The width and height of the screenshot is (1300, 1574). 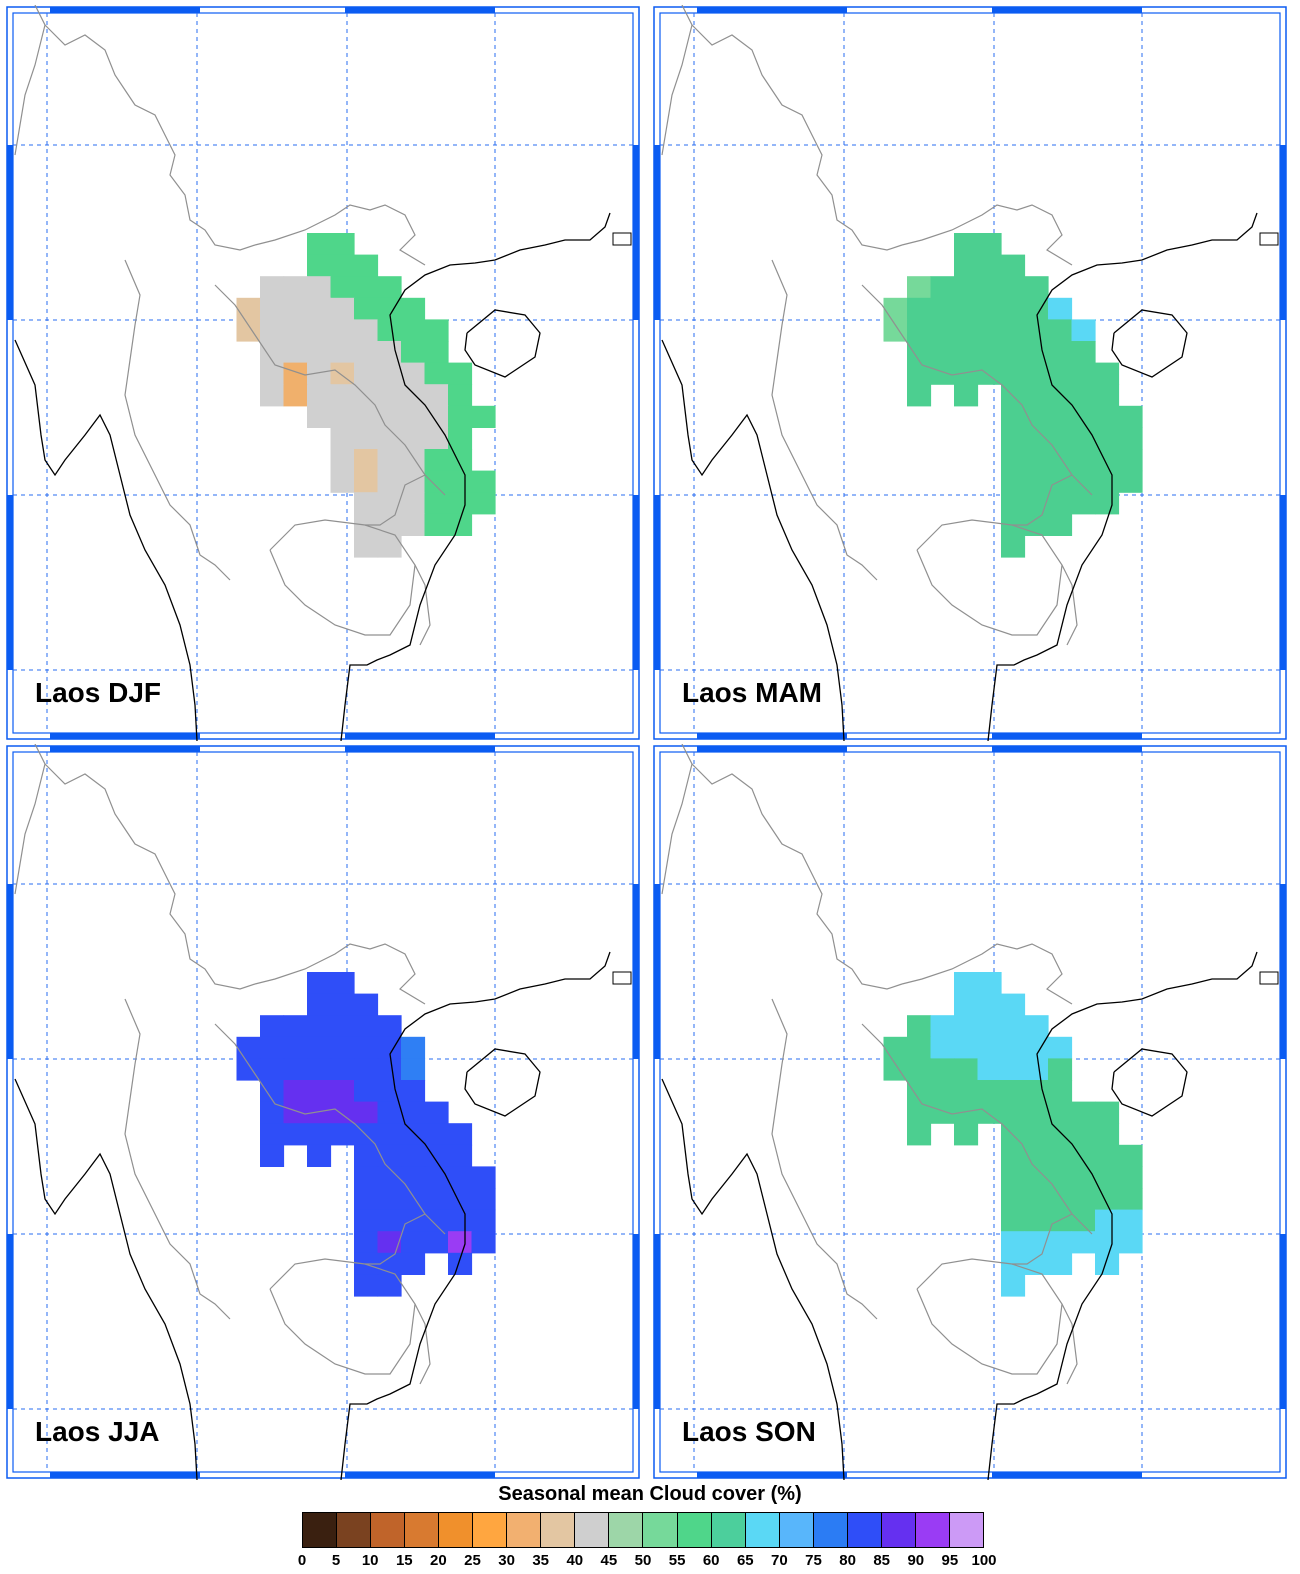 I want to click on colorbar-tick-label: 40, so click(x=575, y=1560).